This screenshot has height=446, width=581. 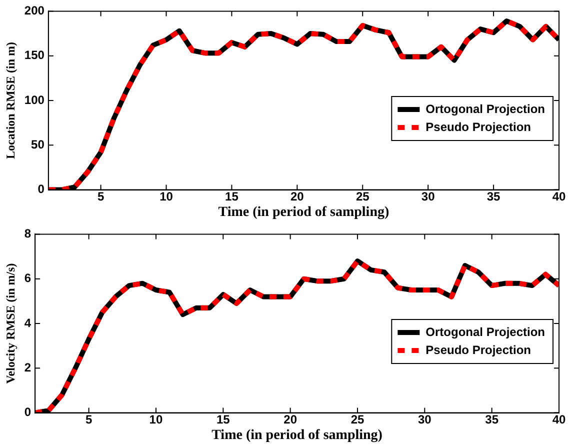 What do you see at coordinates (34, 99) in the screenshot?
I see `y-tick-label: 100` at bounding box center [34, 99].